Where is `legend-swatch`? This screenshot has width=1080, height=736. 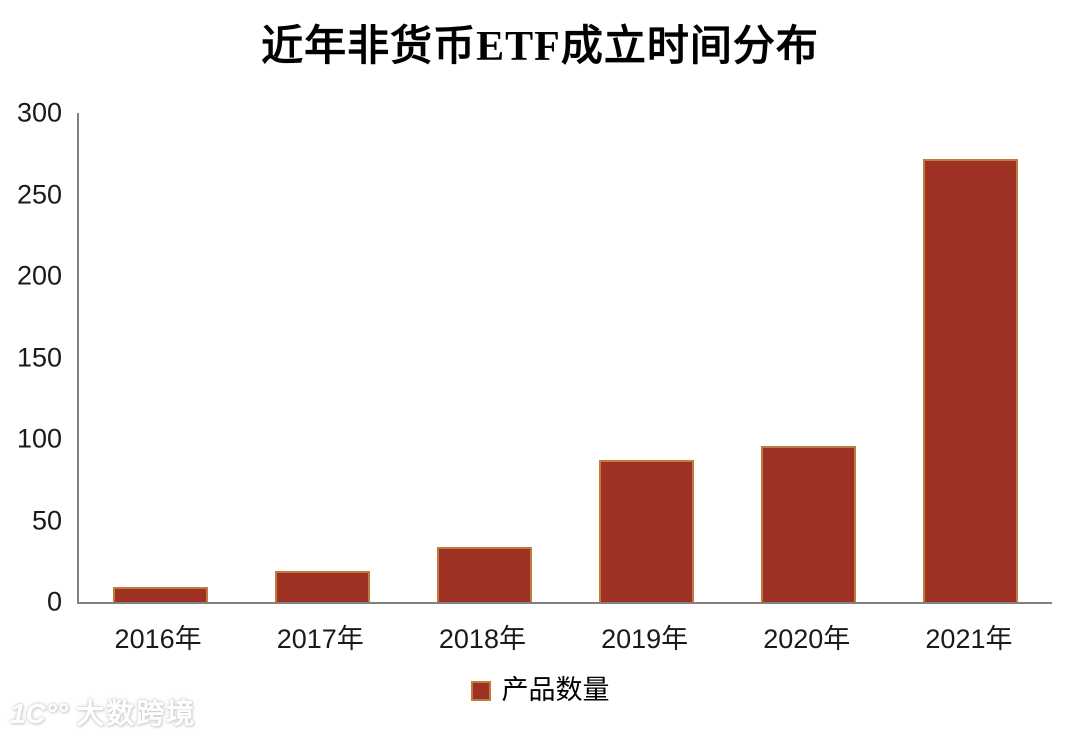 legend-swatch is located at coordinates (480, 690).